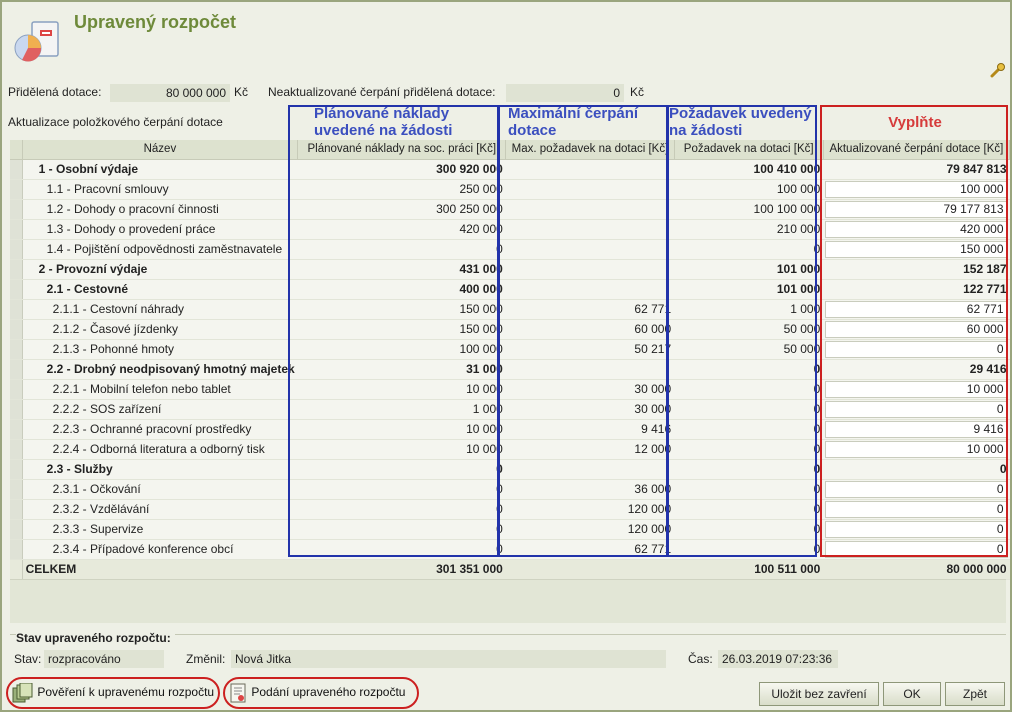 This screenshot has width=1012, height=712. Describe the element at coordinates (160, 369) in the screenshot. I see `item-name: 2.2 - Drobný neodpisovaný hmotný majetek` at that location.